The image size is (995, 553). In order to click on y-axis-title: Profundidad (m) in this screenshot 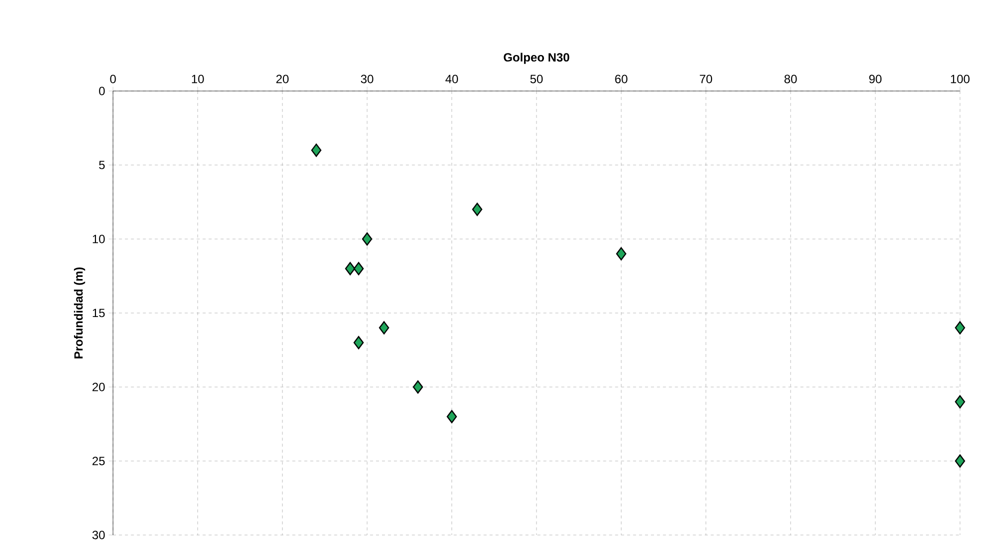, I will do `click(80, 312)`.